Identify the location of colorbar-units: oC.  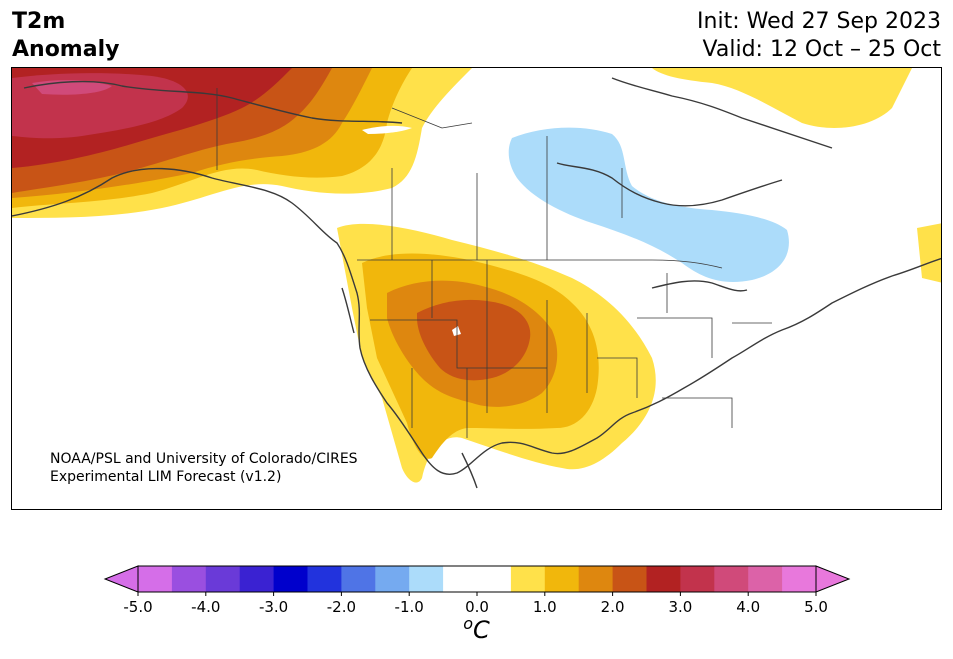
(476, 629).